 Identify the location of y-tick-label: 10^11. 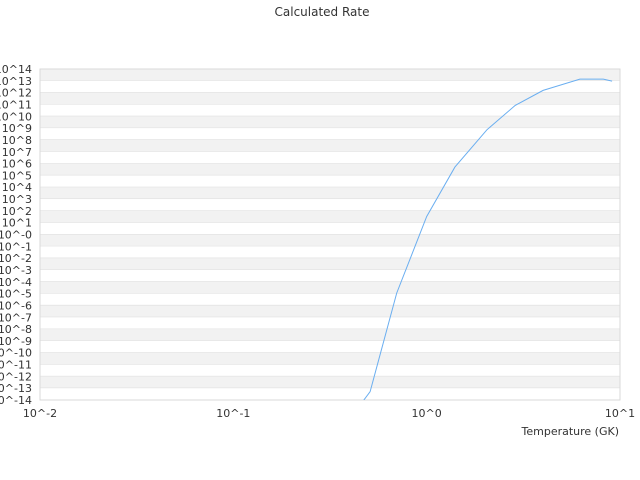
(16, 104).